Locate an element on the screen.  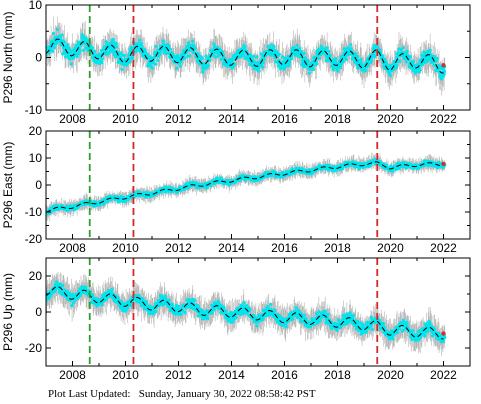
y-tick-label: 20 is located at coordinates (36, 131).